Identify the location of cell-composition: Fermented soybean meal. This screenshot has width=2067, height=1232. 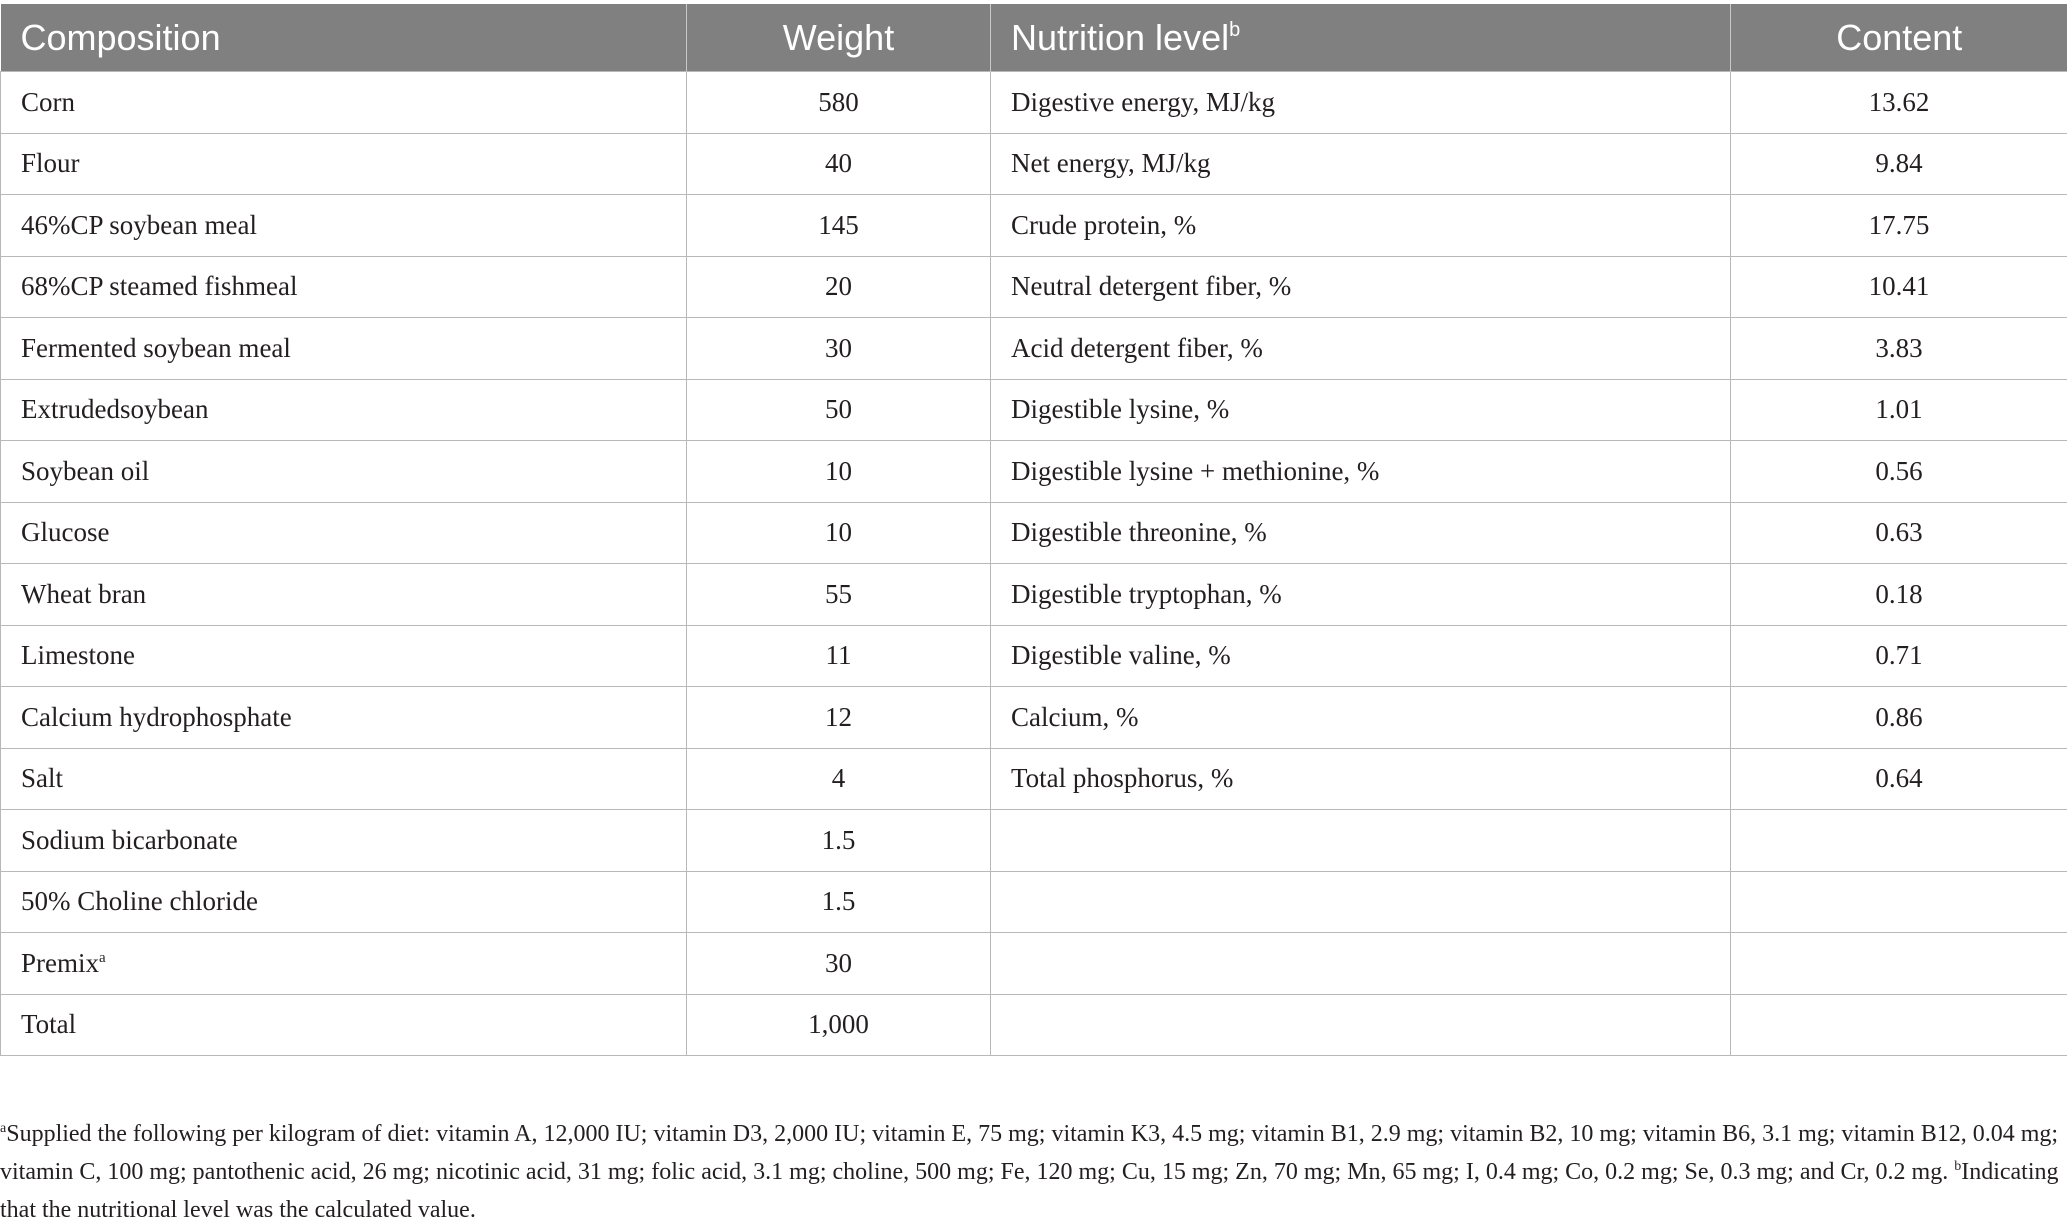
(343, 348).